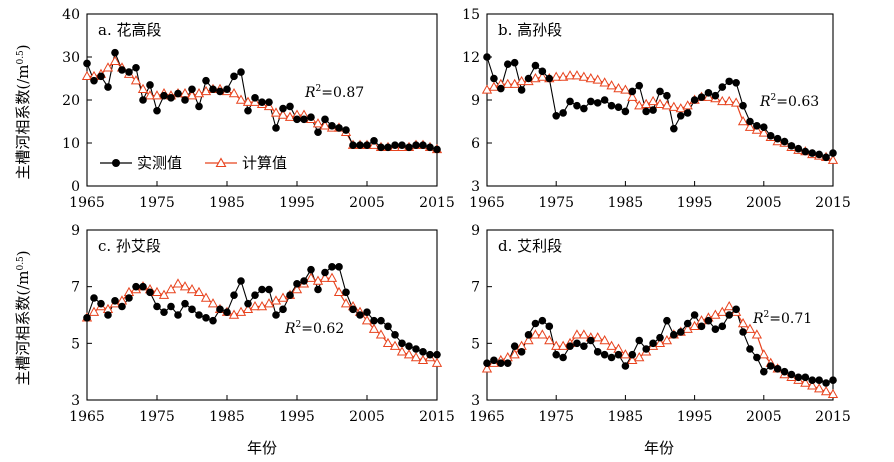 This screenshot has width=894, height=462. Describe the element at coordinates (23, 328) in the screenshot. I see `y-axis-label-text: 主槽河相系数(/m` at that location.